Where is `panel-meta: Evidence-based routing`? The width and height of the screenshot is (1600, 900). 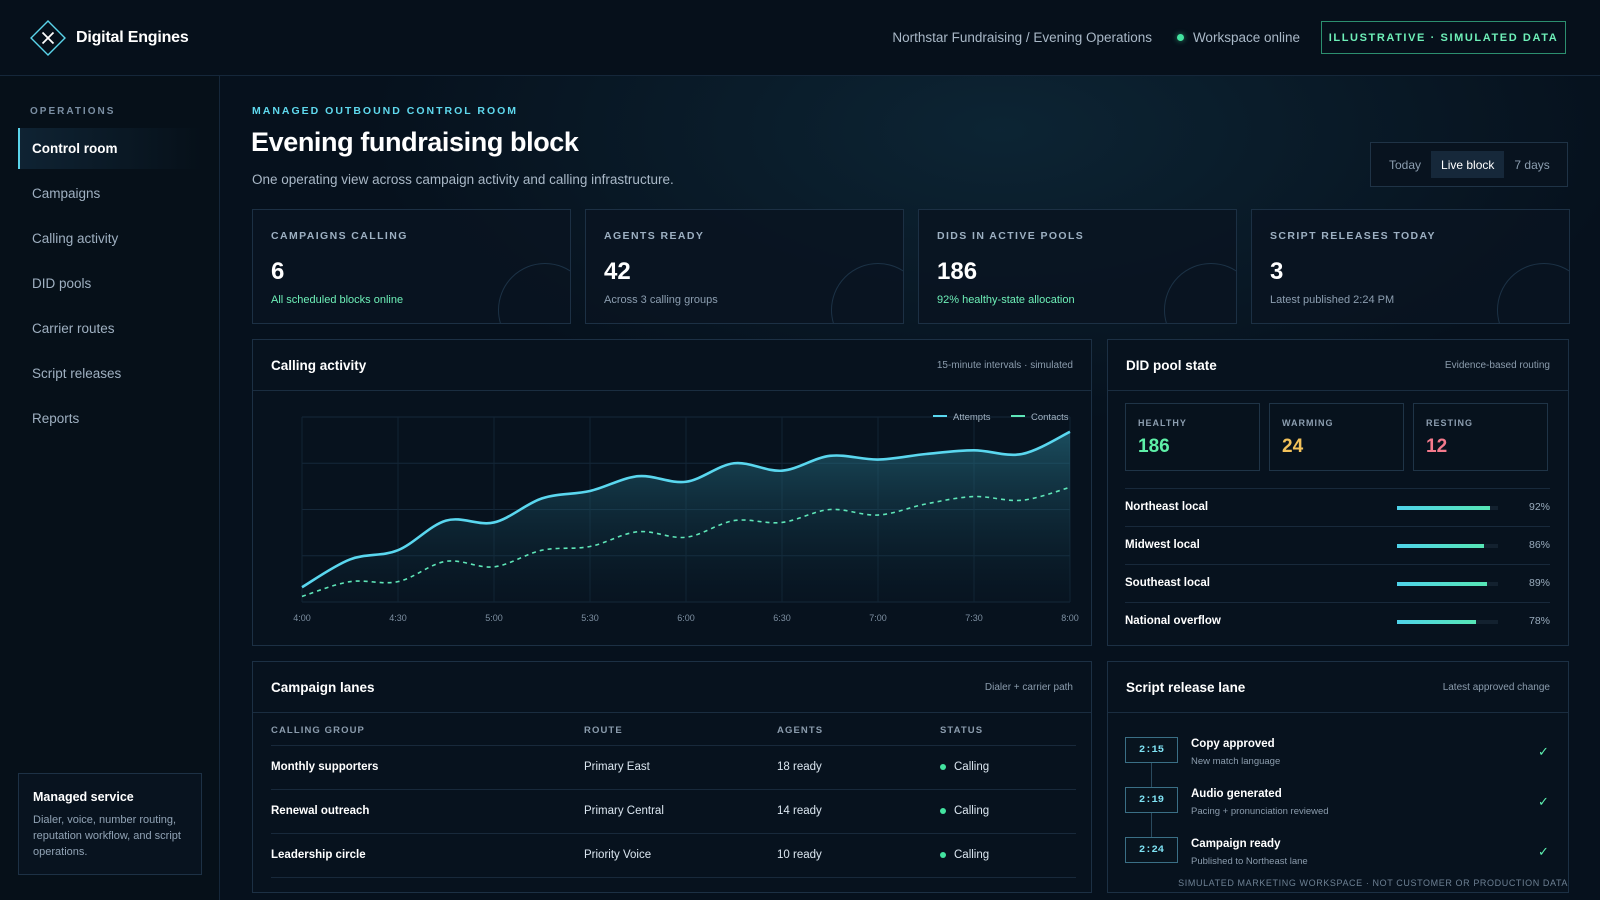
panel-meta: Evidence-based routing is located at coordinates (1497, 365).